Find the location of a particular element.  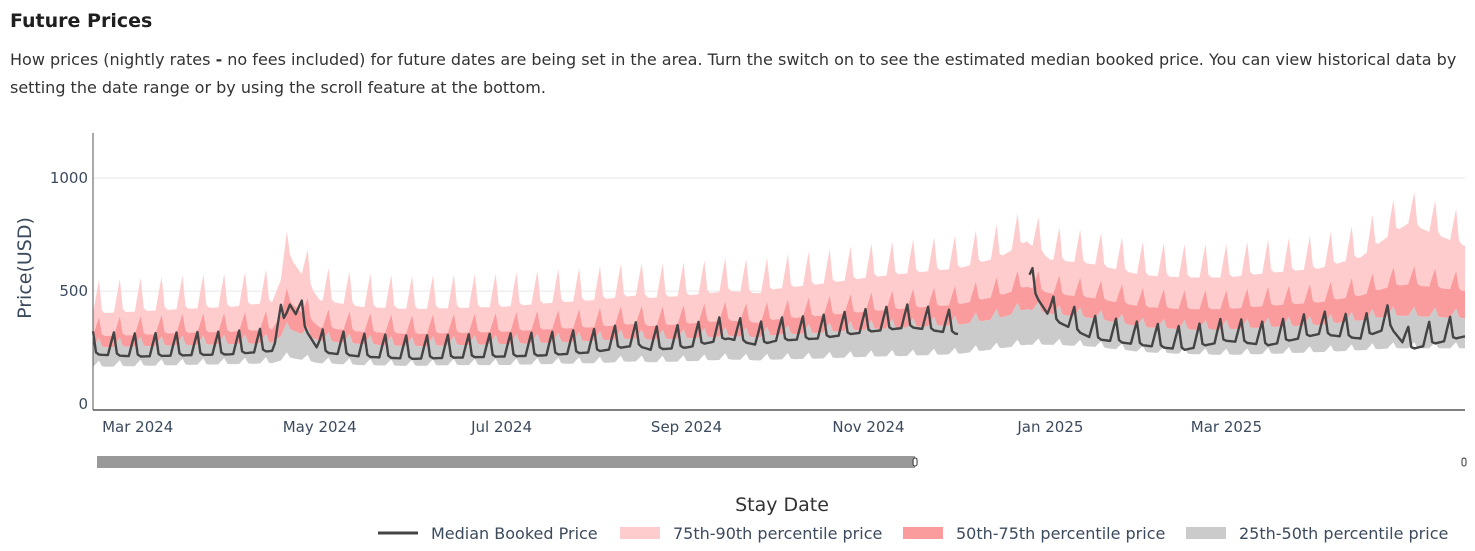

slider-end-handle is located at coordinates (1464, 462).